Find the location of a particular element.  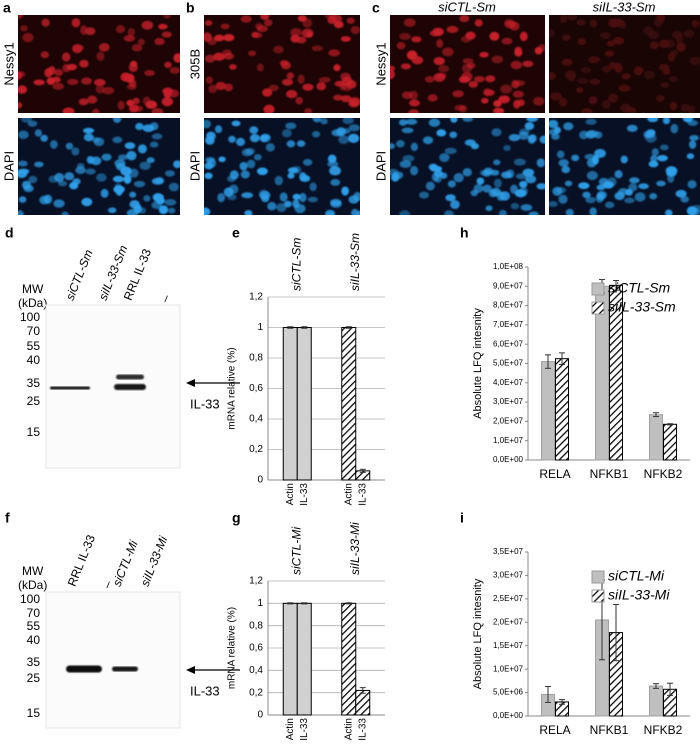

x-tick-label: RELA is located at coordinates (554, 730).